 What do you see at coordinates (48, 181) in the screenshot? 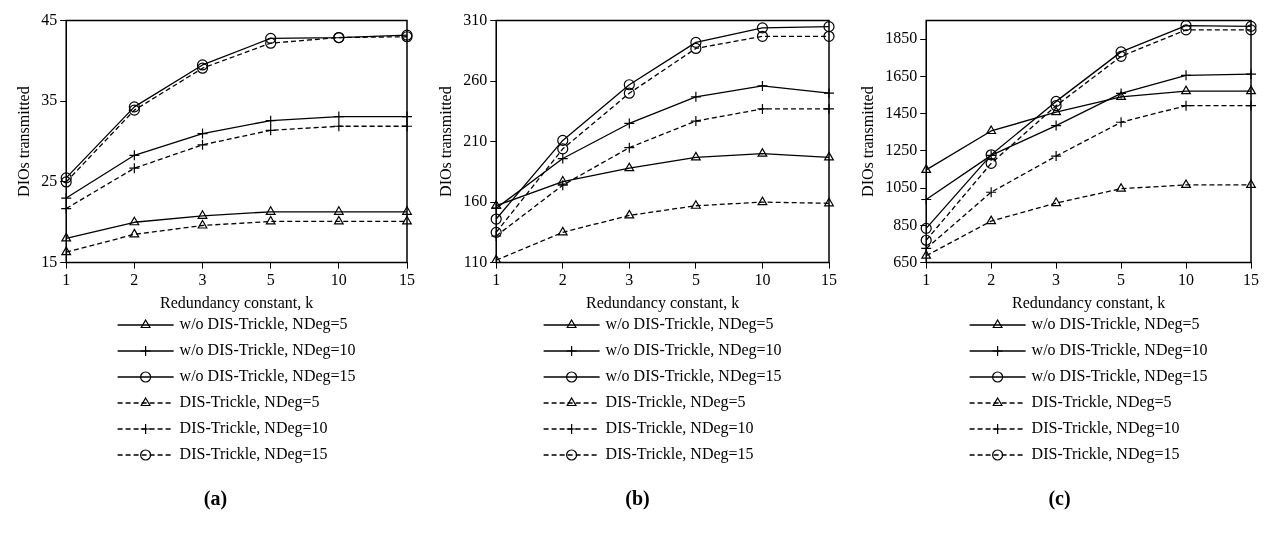
I see `y-tick-label: 25` at bounding box center [48, 181].